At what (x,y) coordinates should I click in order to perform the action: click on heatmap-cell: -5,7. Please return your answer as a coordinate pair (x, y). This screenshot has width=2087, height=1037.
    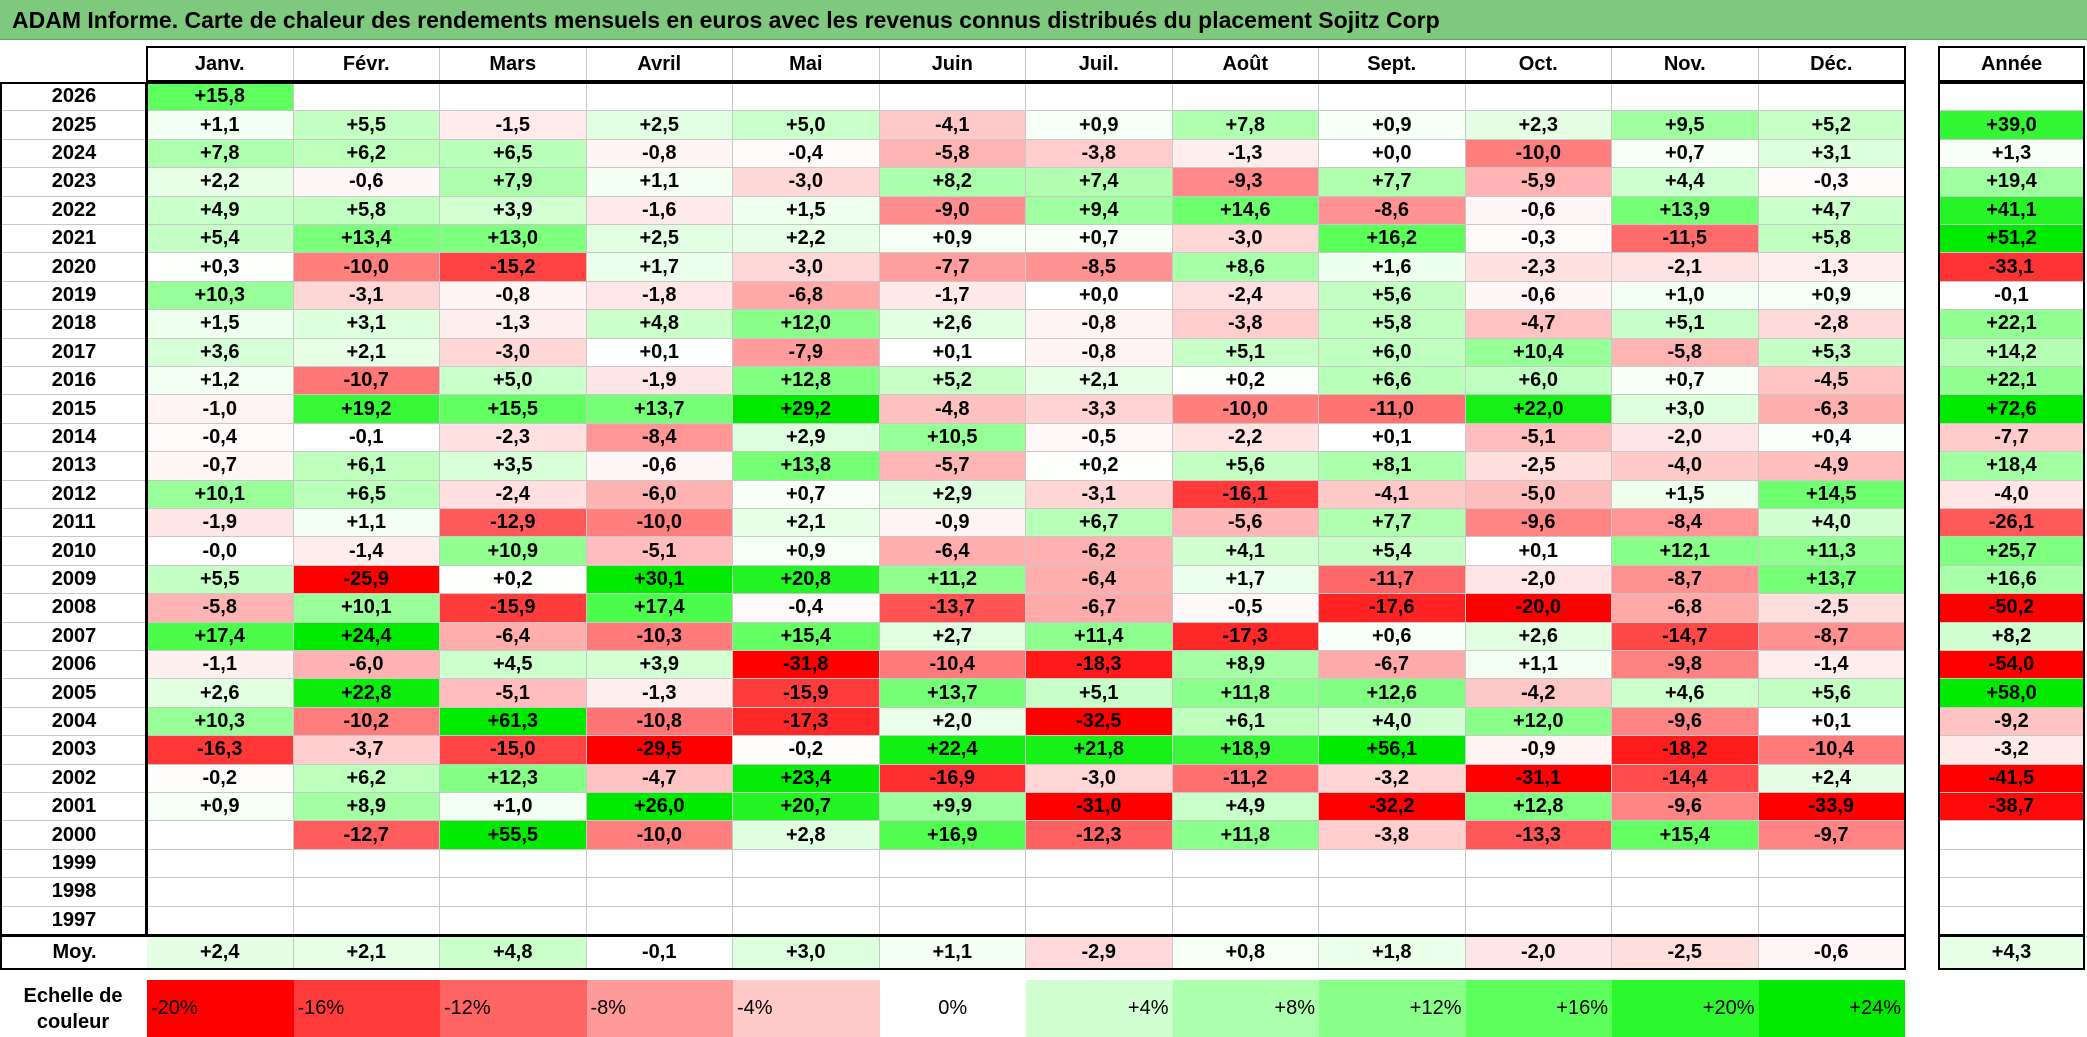
    Looking at the image, I should click on (952, 466).